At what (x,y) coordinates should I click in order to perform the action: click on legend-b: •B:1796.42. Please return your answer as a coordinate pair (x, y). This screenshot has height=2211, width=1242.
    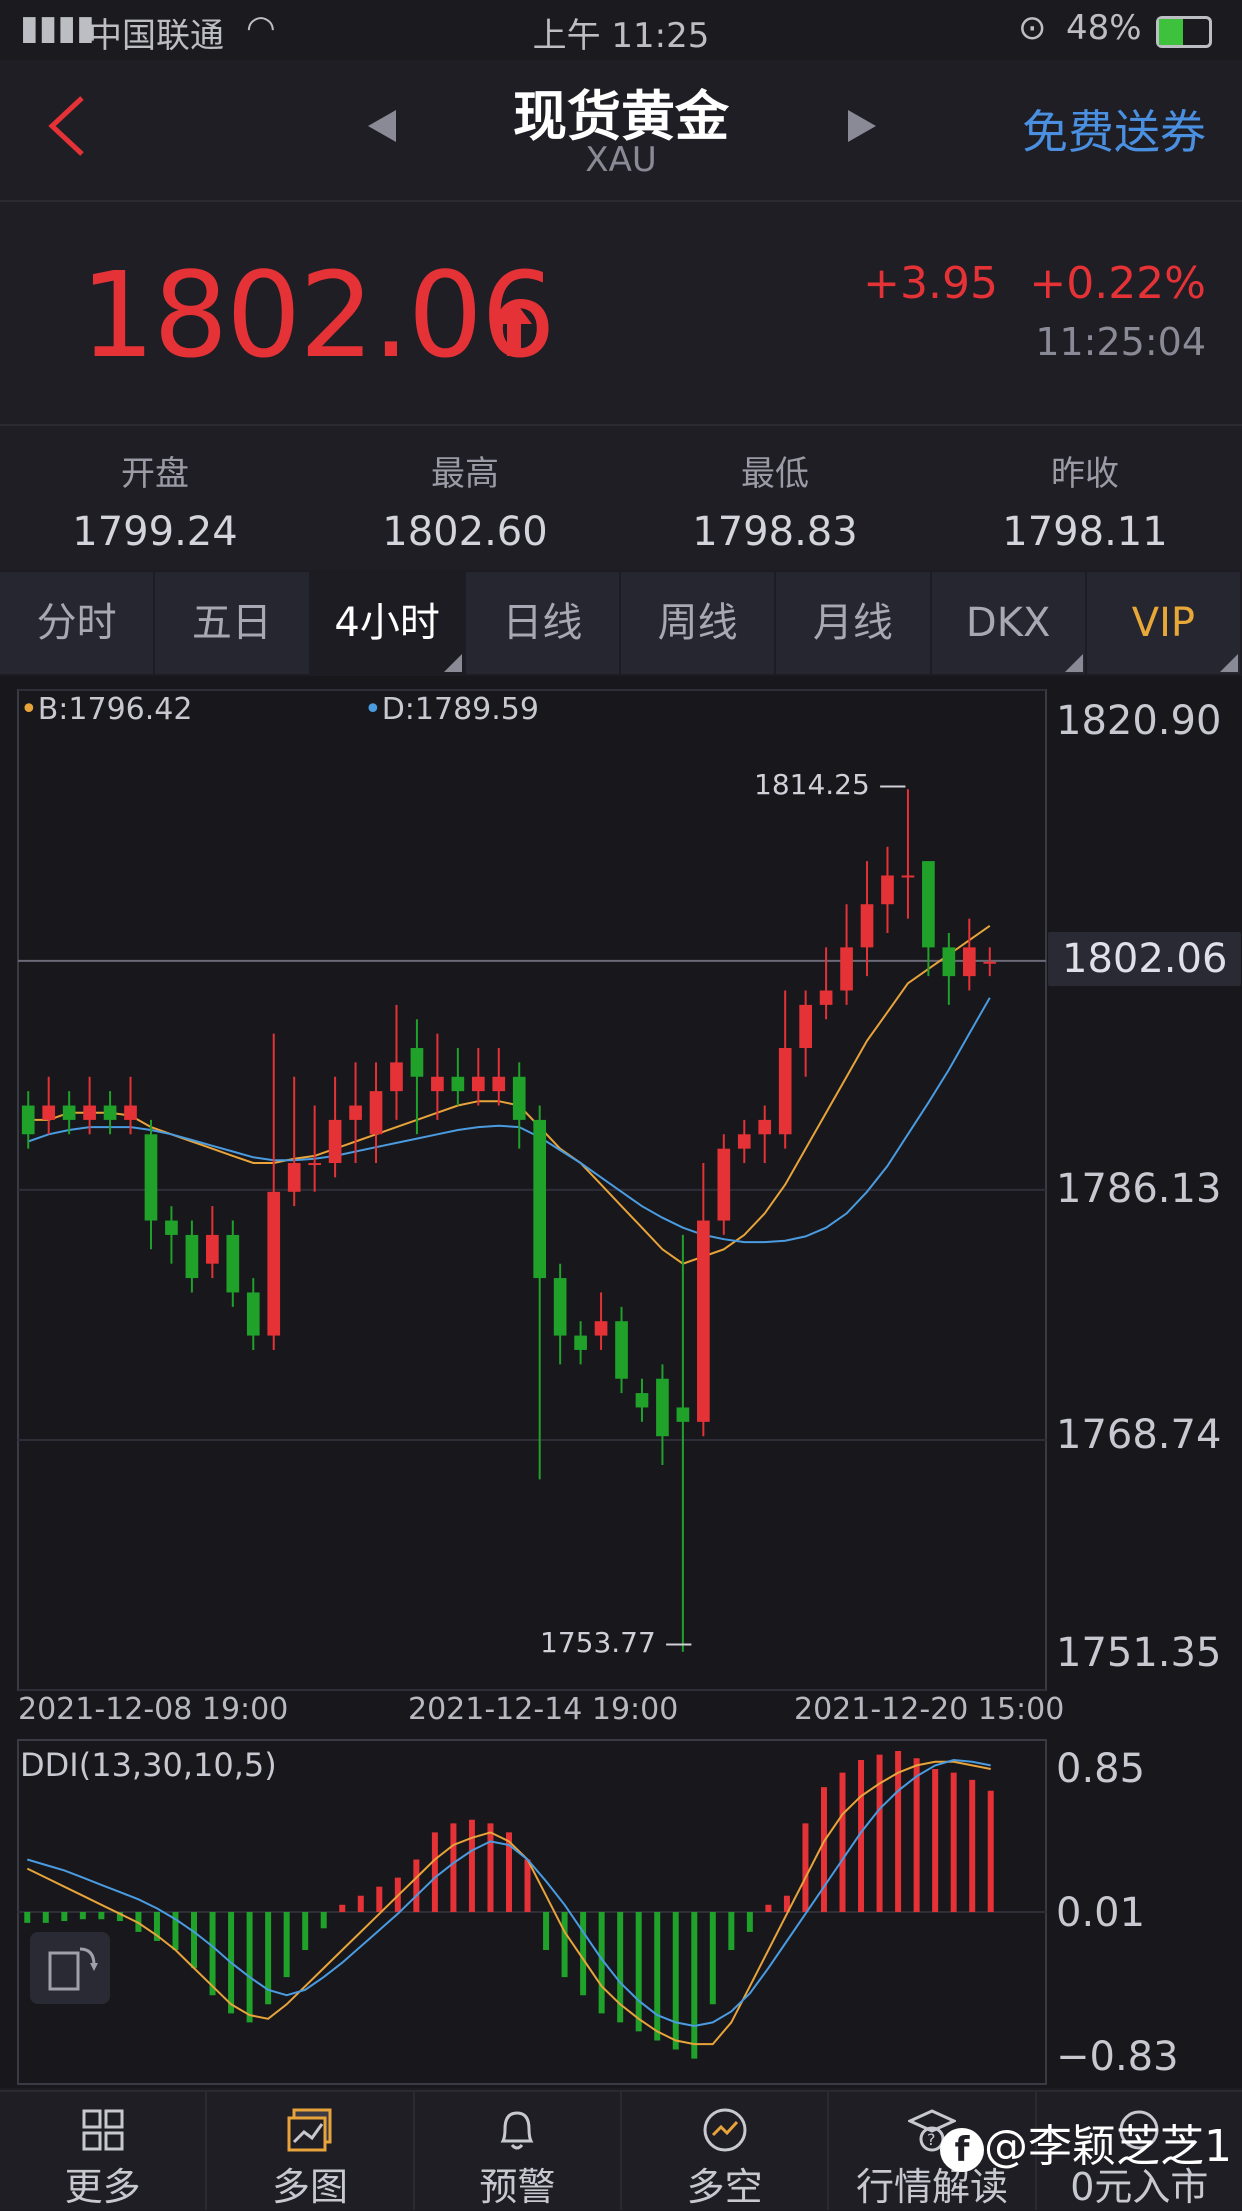
    Looking at the image, I should click on (106, 709).